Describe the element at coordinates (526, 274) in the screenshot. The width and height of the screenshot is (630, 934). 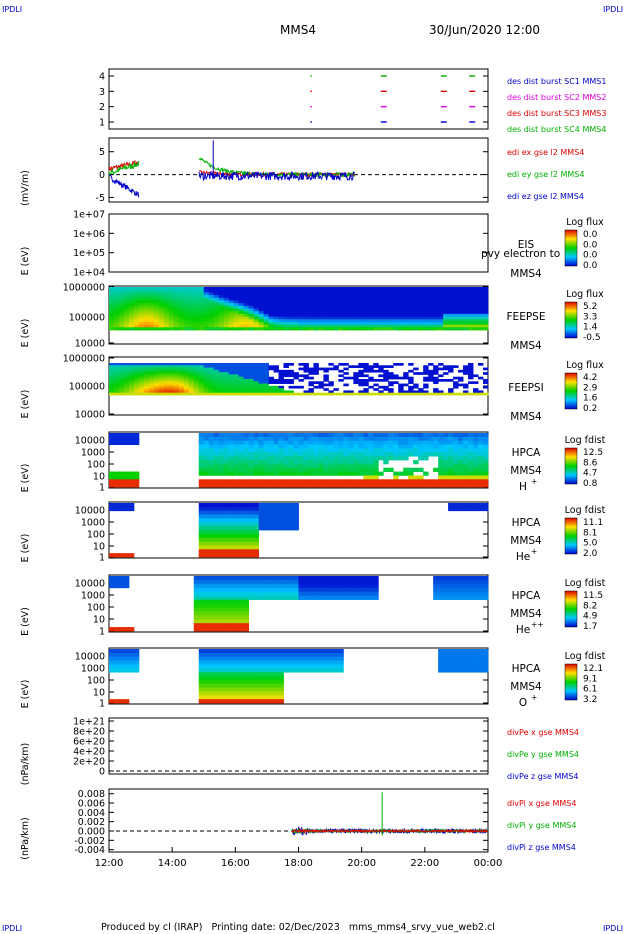
I see `eis-instrument-sc: MMS4` at that location.